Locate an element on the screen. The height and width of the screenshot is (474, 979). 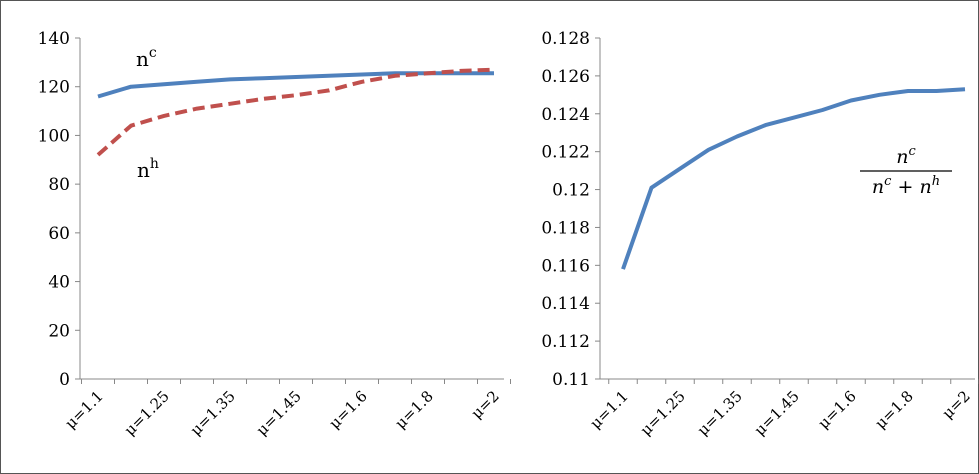
right-xtick-label: μ=1.8 is located at coordinates (893, 409).